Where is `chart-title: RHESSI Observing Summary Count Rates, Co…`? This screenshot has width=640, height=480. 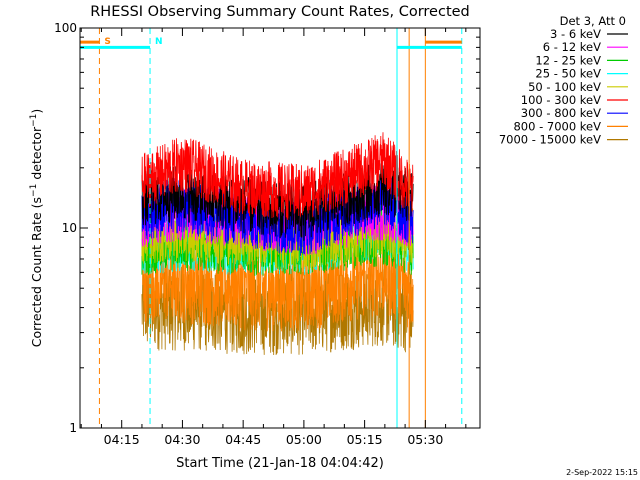 chart-title: RHESSI Observing Summary Count Rates, Co… is located at coordinates (280, 12).